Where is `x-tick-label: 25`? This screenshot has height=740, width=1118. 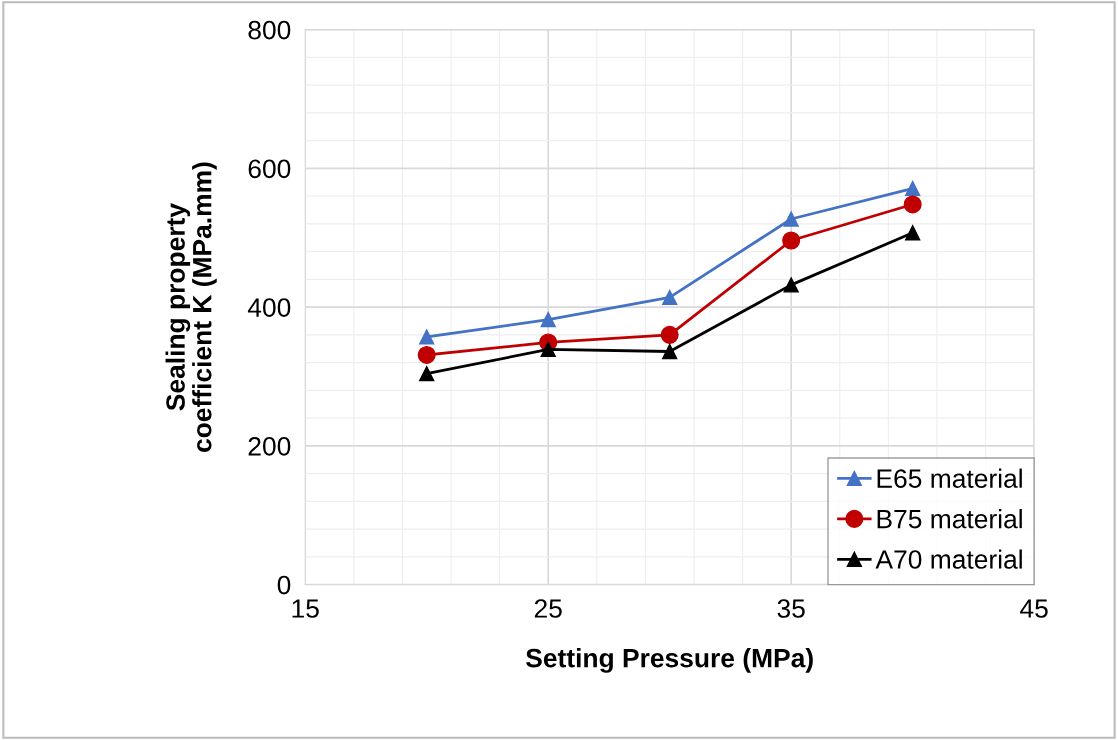 x-tick-label: 25 is located at coordinates (548, 608).